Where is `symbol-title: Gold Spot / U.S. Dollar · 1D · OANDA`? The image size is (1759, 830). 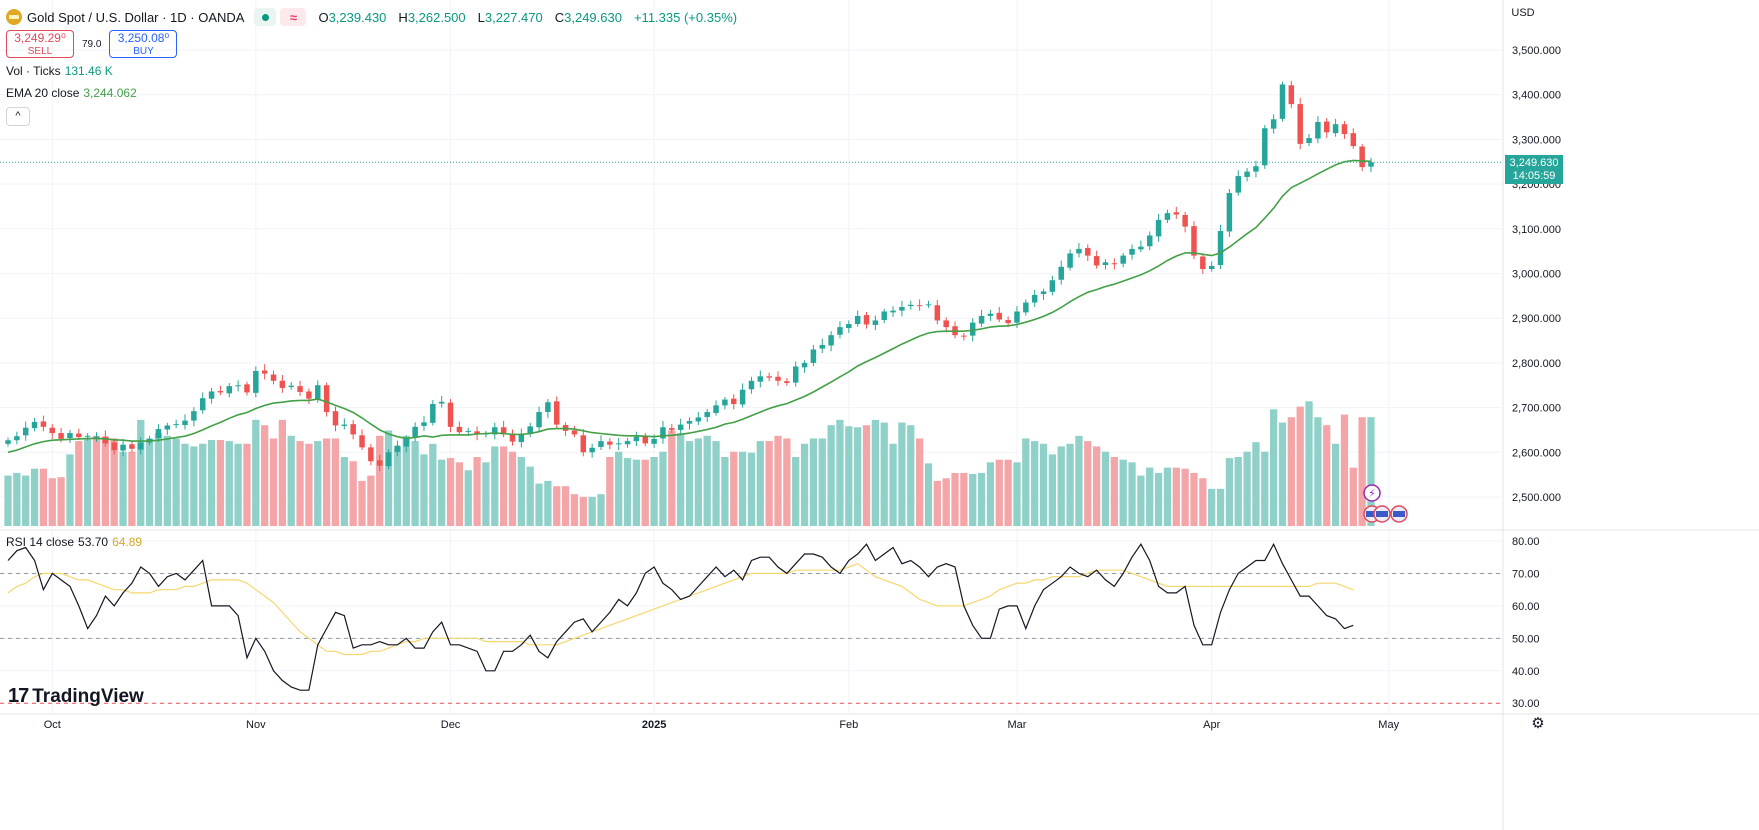
symbol-title: Gold Spot / U.S. Dollar · 1D · OANDA is located at coordinates (136, 17).